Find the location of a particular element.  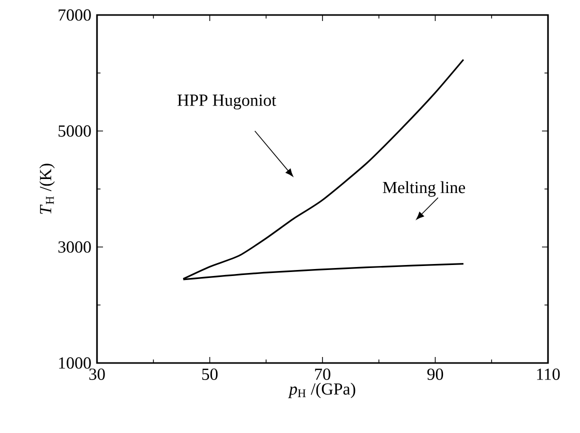

x-tick-label: 30 is located at coordinates (97, 374).